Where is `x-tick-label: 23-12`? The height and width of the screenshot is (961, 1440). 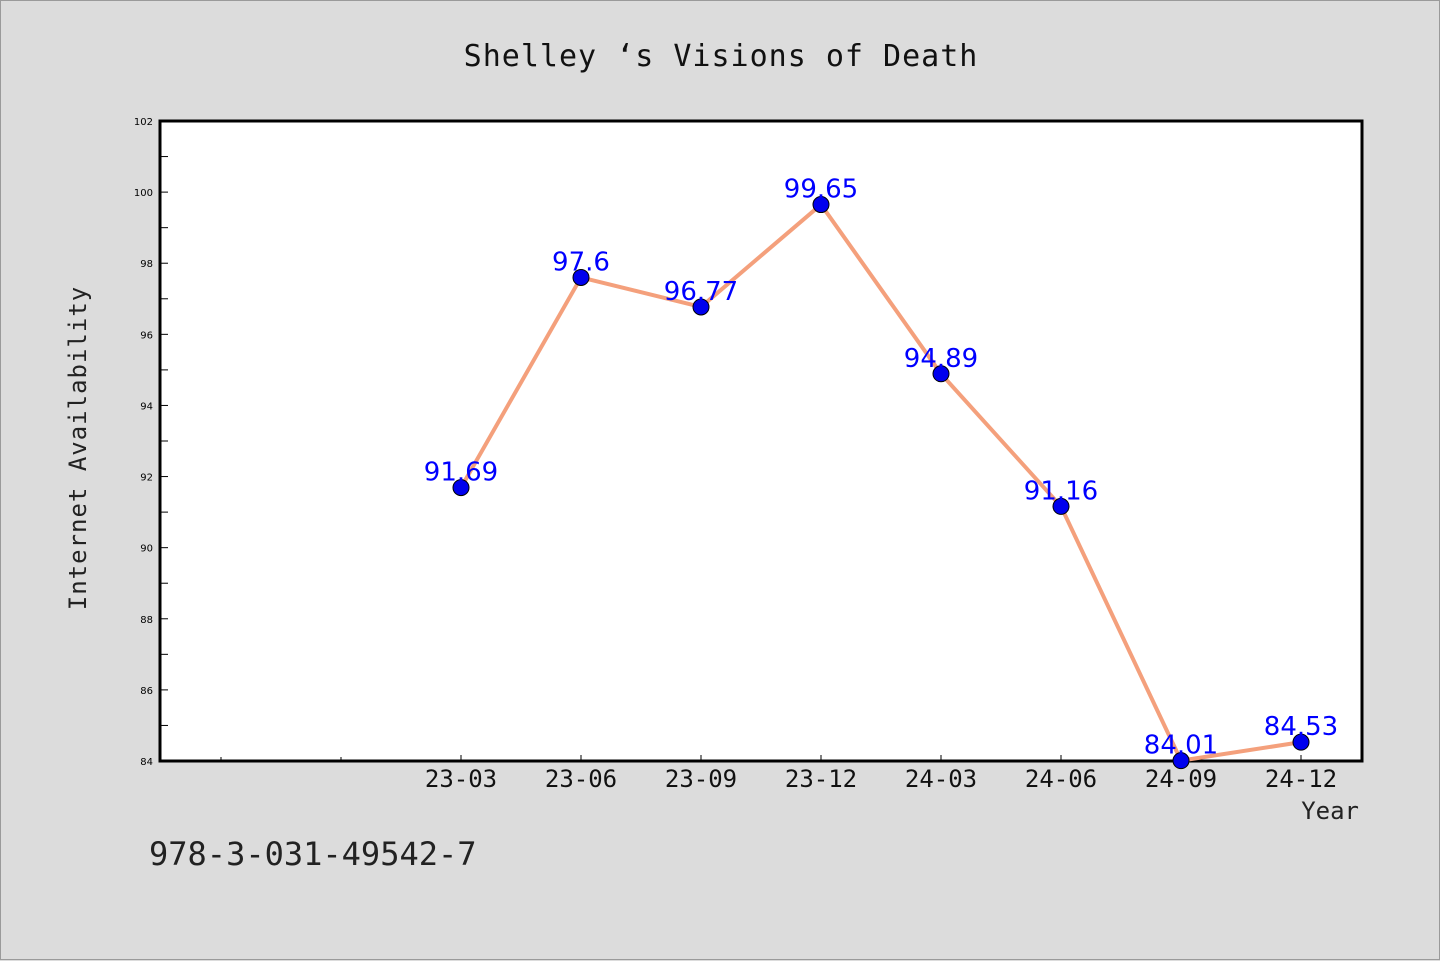
x-tick-label: 23-12 is located at coordinates (821, 779).